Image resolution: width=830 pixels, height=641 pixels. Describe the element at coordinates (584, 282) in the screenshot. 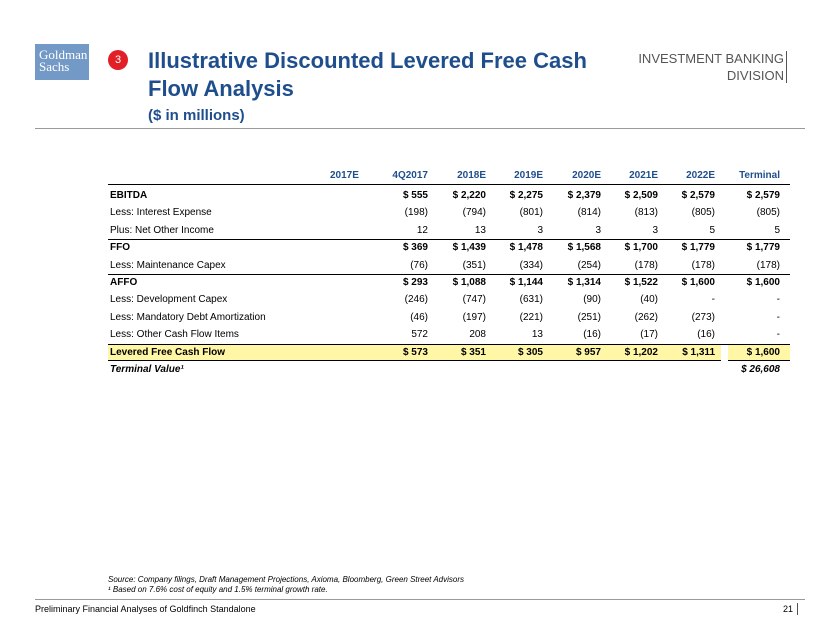

I see `cell: $ 1,314` at that location.